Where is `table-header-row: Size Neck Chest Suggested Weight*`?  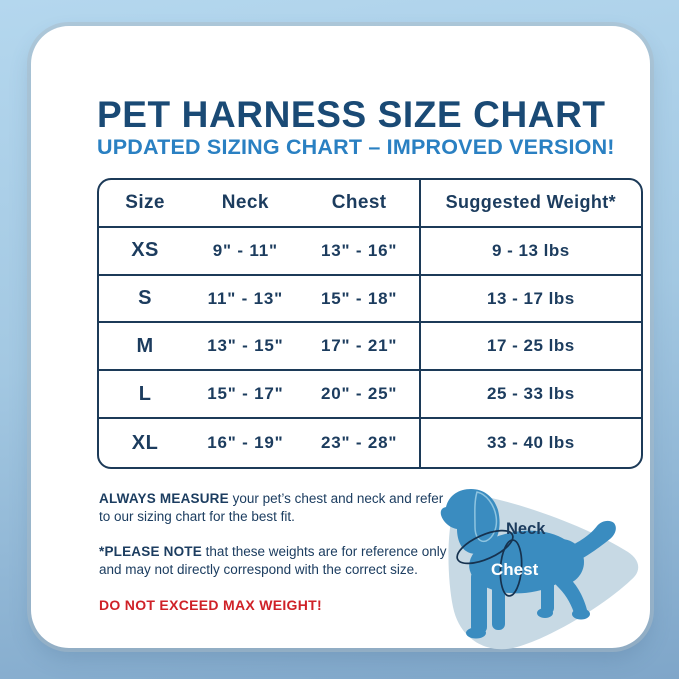
table-header-row: Size Neck Chest Suggested Weight* is located at coordinates (370, 204).